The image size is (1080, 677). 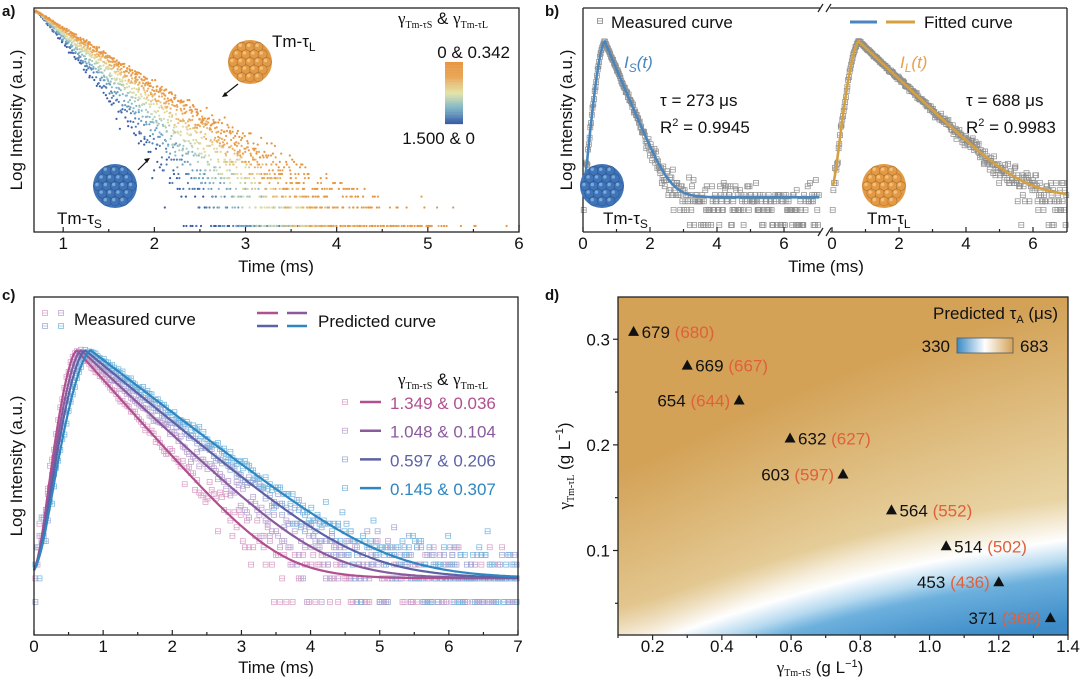 I want to click on a-data-points, so click(x=277, y=118).